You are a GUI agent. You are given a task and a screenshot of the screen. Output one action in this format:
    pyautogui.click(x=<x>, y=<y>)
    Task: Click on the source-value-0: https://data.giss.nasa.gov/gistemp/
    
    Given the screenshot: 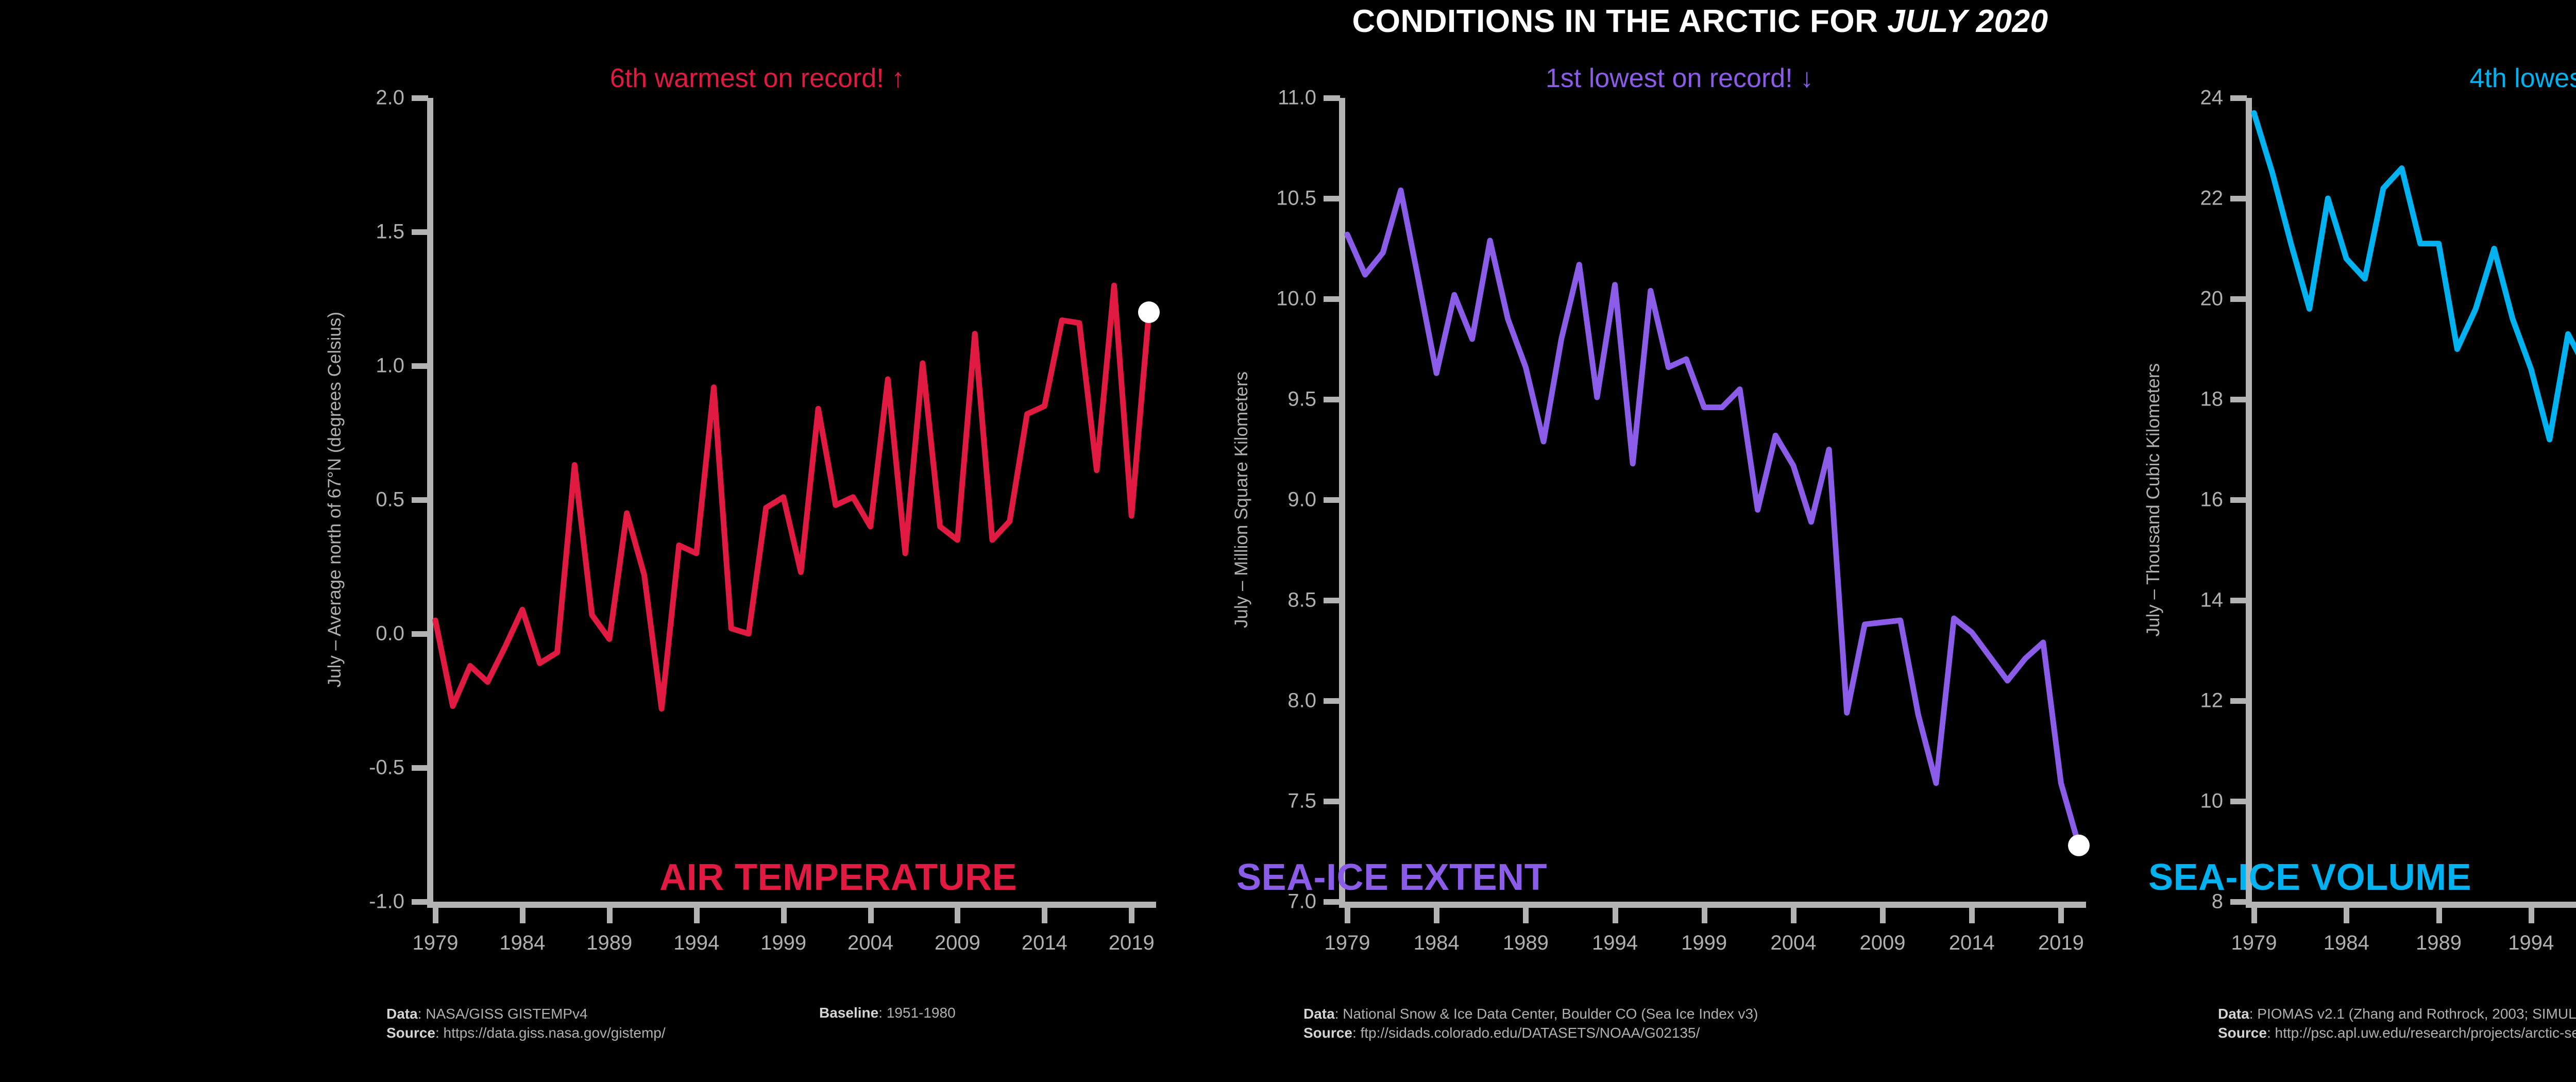 What is the action you would take?
    pyautogui.click(x=554, y=1032)
    